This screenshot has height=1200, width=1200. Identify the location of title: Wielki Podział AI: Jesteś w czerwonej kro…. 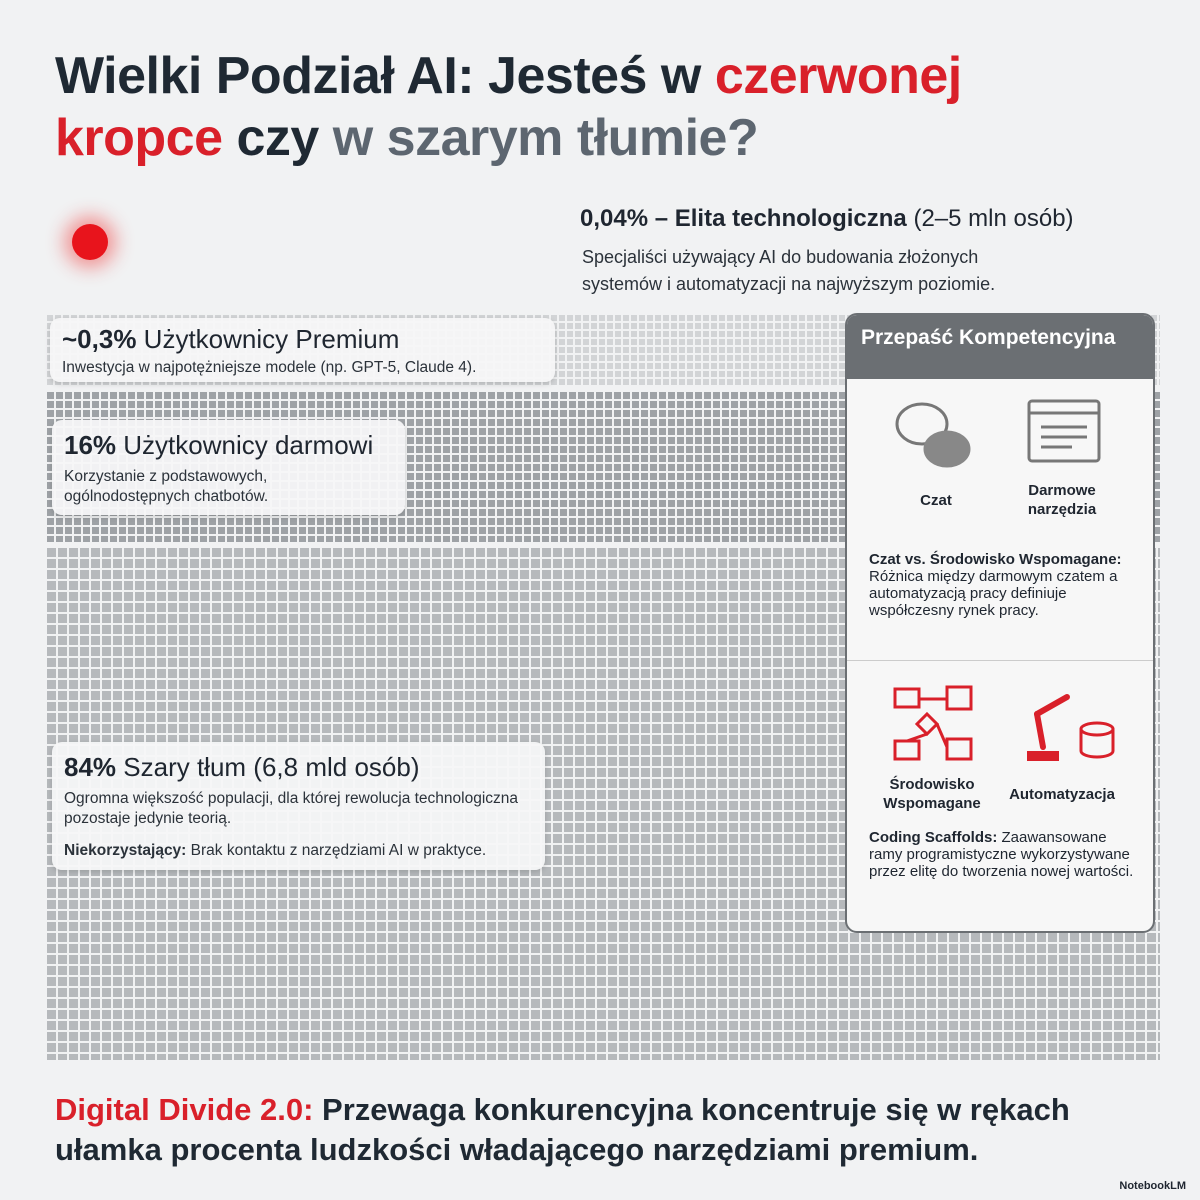
(605, 107).